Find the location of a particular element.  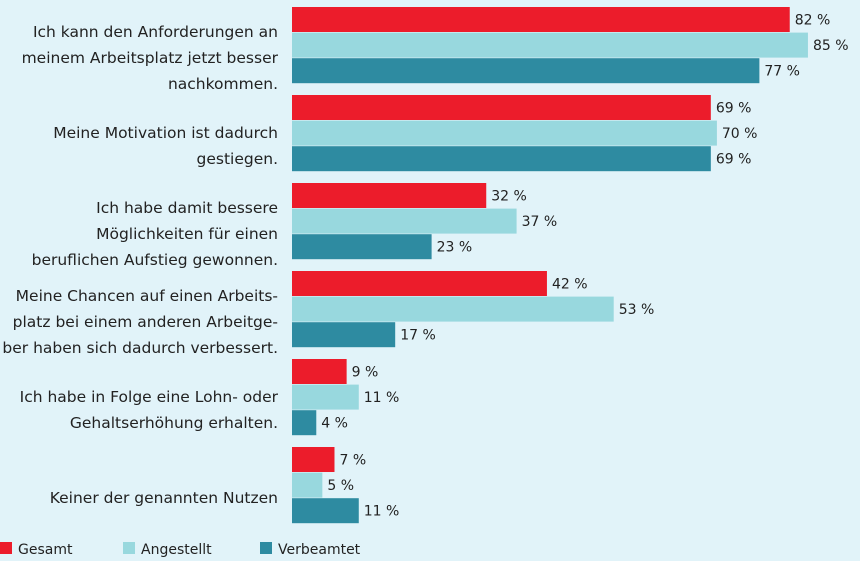

value-label: 17 % is located at coordinates (418, 336).